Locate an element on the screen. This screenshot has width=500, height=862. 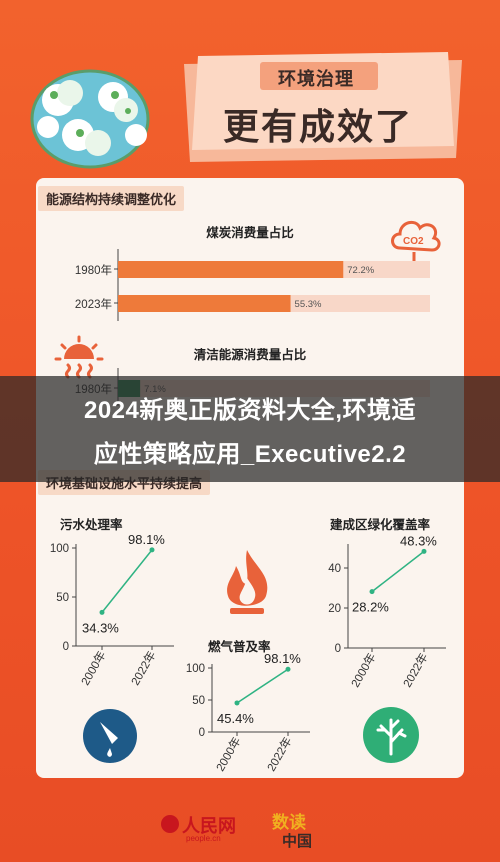
chart-title-clean: 清洁能源消费量占比 is located at coordinates (250, 355).